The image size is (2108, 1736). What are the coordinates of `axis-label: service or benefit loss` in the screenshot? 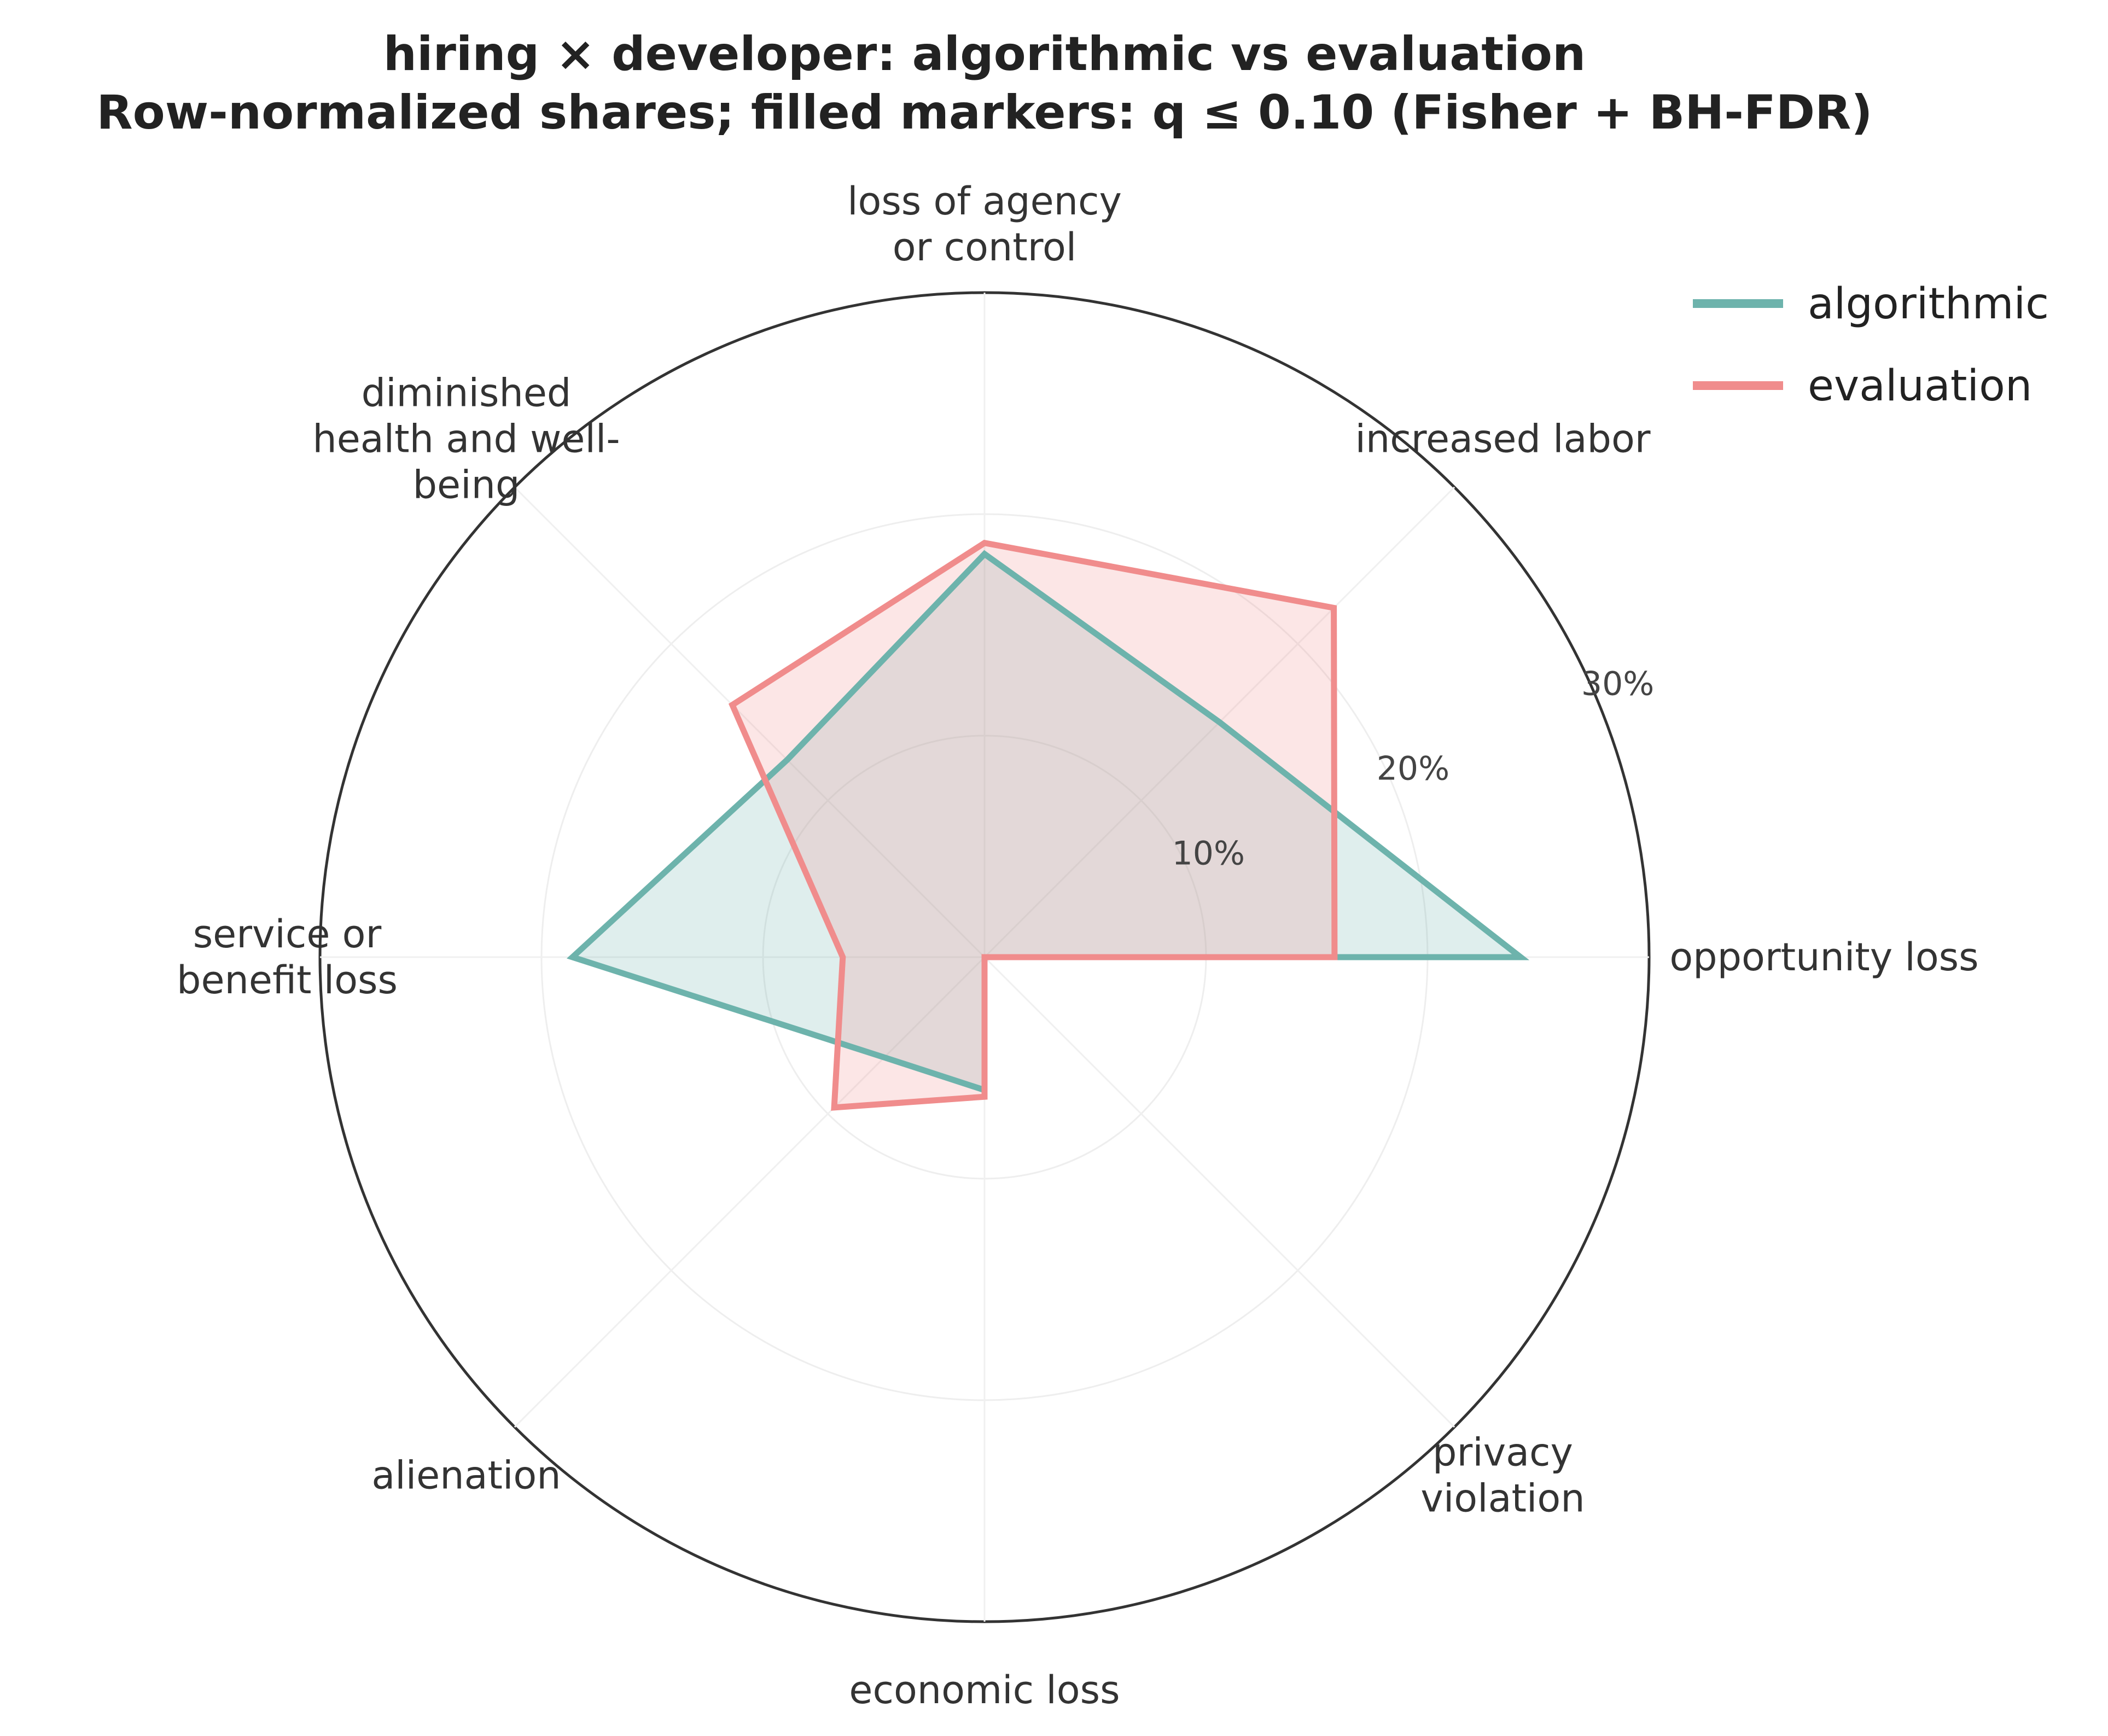 It's located at (287, 957).